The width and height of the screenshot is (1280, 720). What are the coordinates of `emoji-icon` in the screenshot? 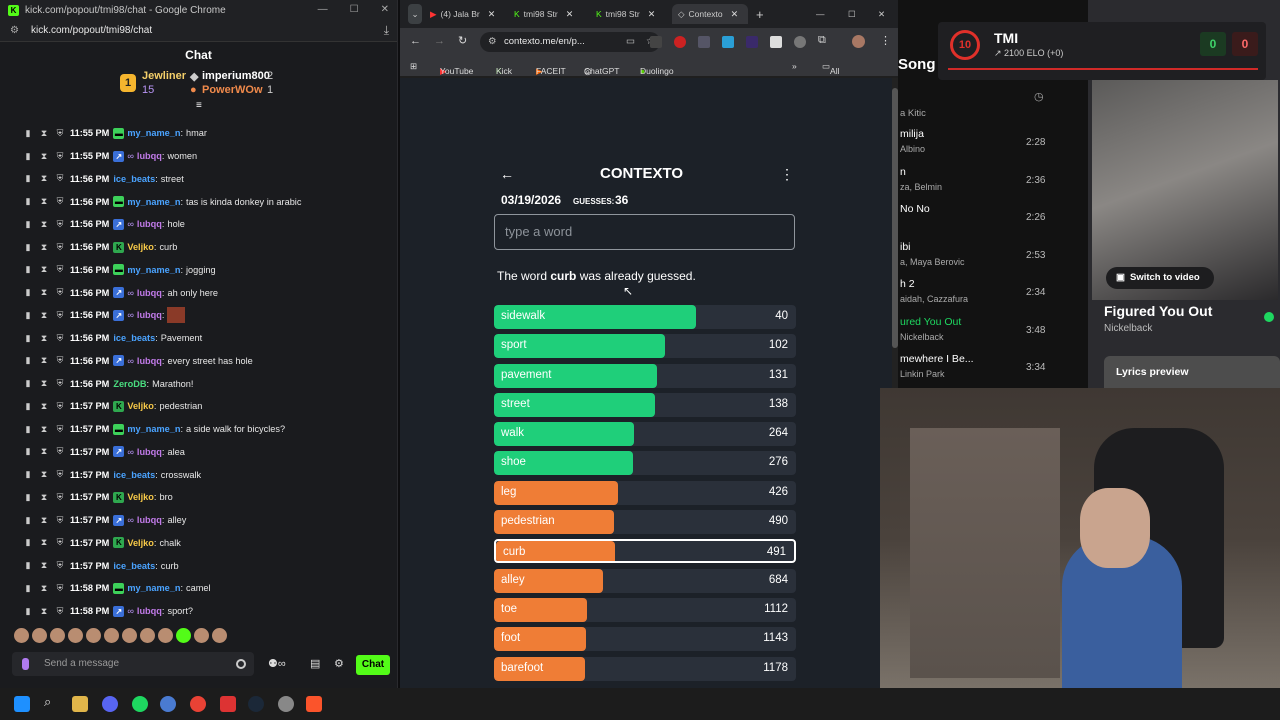 It's located at (241, 664).